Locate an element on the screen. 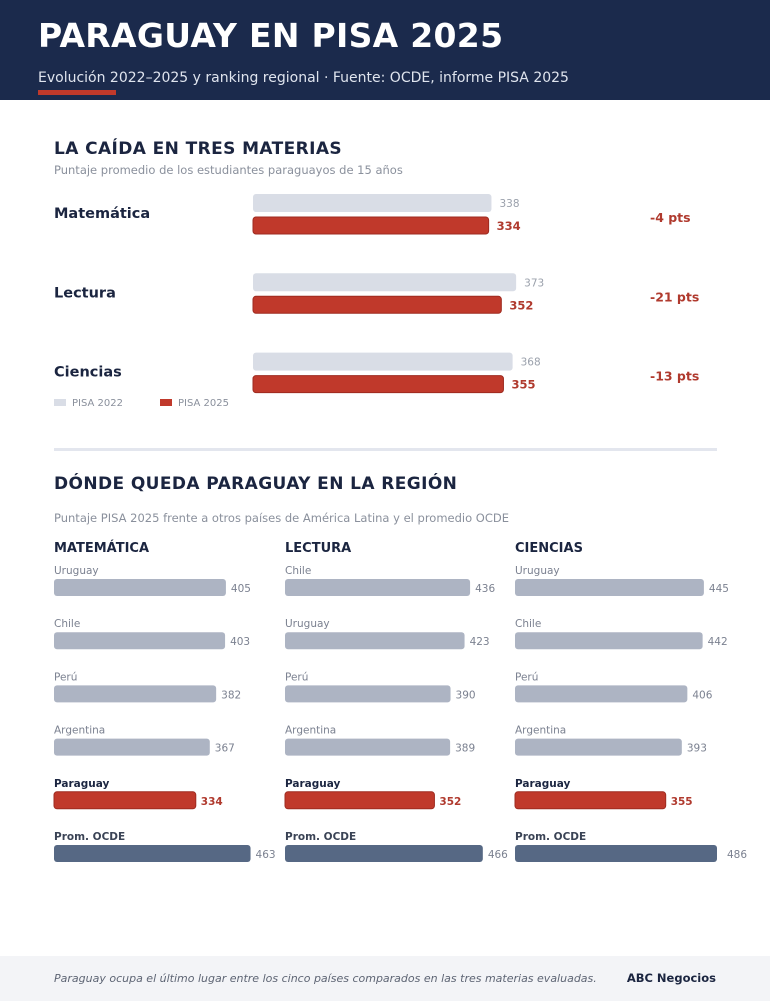  value-label-2022: 368 is located at coordinates (531, 363).